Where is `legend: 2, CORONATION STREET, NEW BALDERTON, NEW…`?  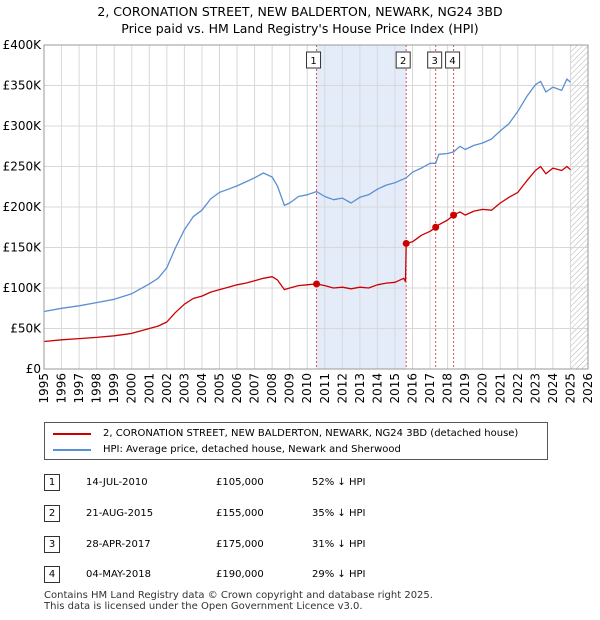 legend: 2, CORONATION STREET, NEW BALDERTON, NEW… is located at coordinates (296, 441).